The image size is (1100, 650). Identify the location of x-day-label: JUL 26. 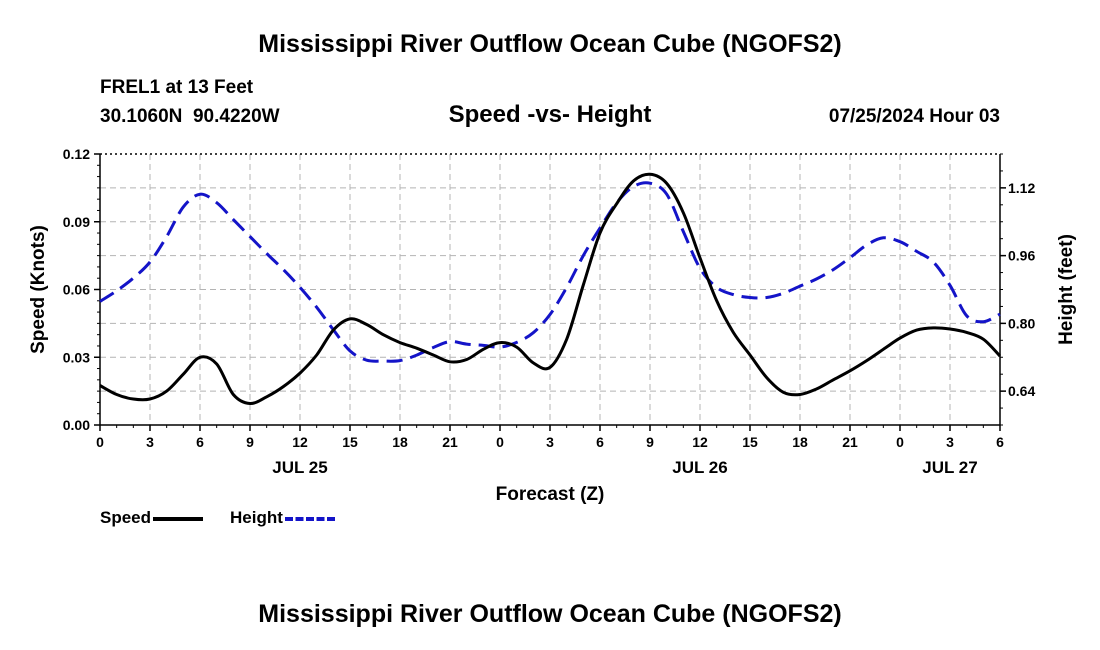
(699, 467).